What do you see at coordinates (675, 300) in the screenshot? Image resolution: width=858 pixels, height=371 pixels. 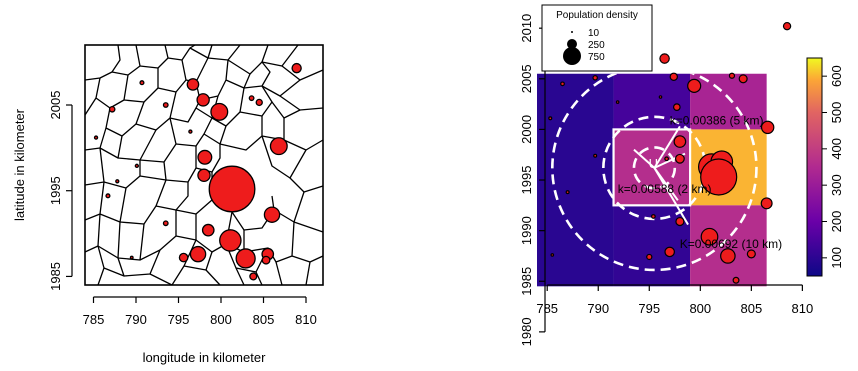 I see `right-x-axis: 785 790 795 800 805 810` at bounding box center [675, 300].